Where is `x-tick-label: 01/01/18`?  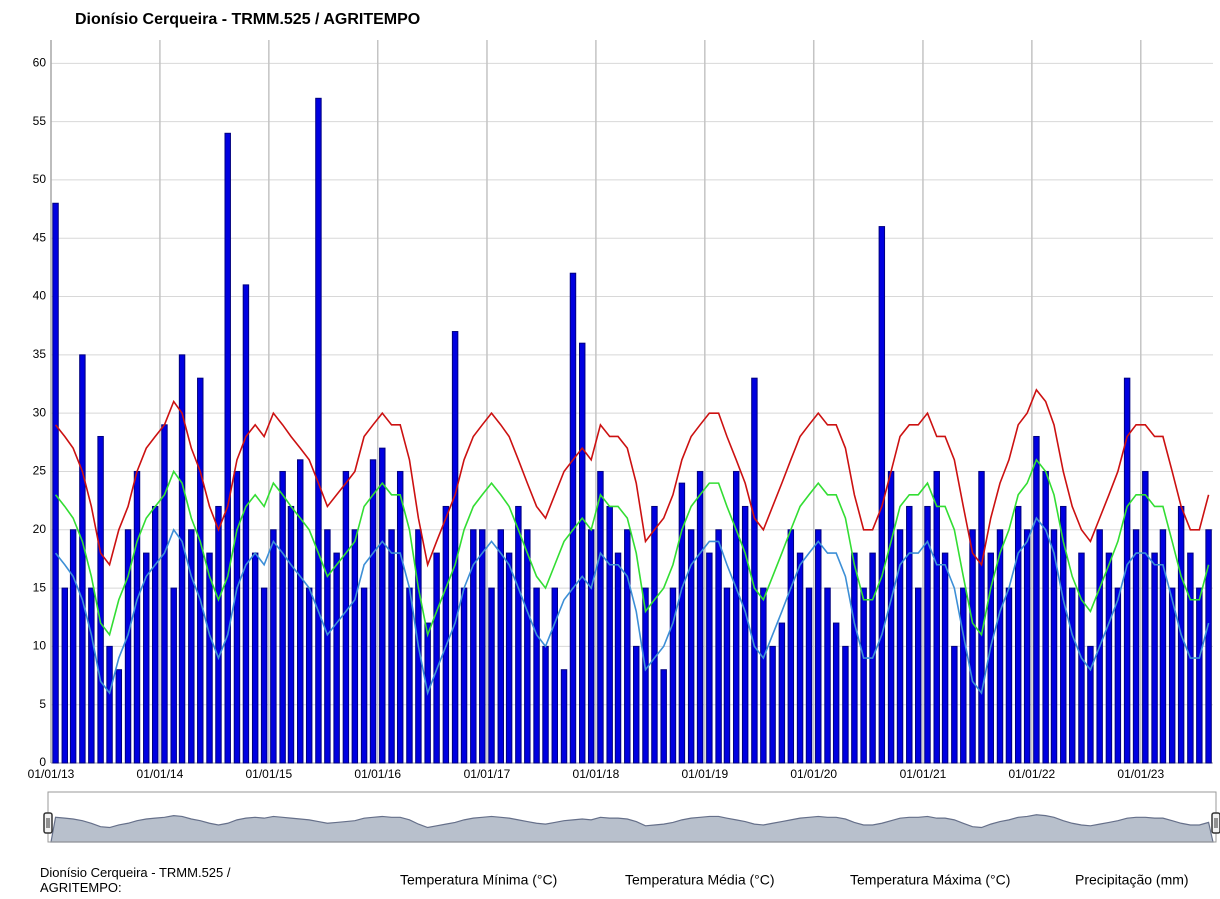 x-tick-label: 01/01/18 is located at coordinates (596, 774).